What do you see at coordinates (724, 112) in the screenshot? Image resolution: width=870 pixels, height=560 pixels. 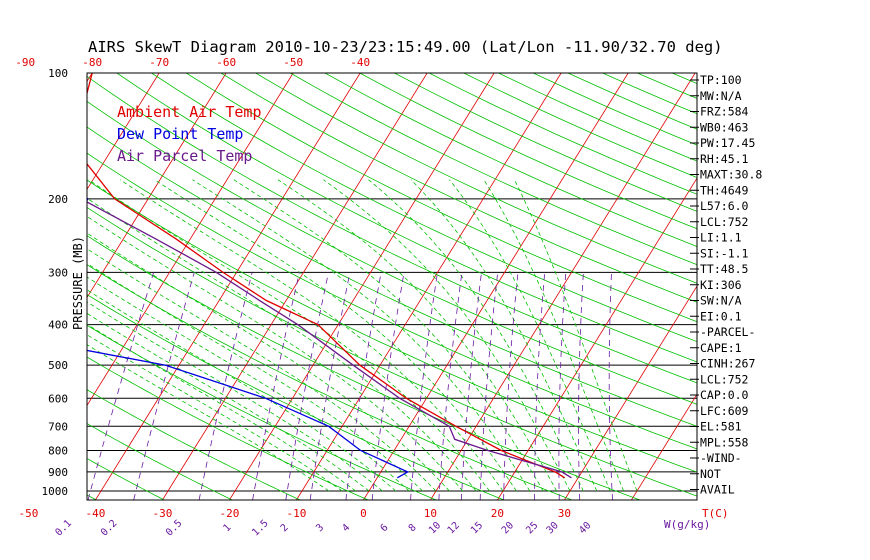 I see `index-entry: FRZ:584` at bounding box center [724, 112].